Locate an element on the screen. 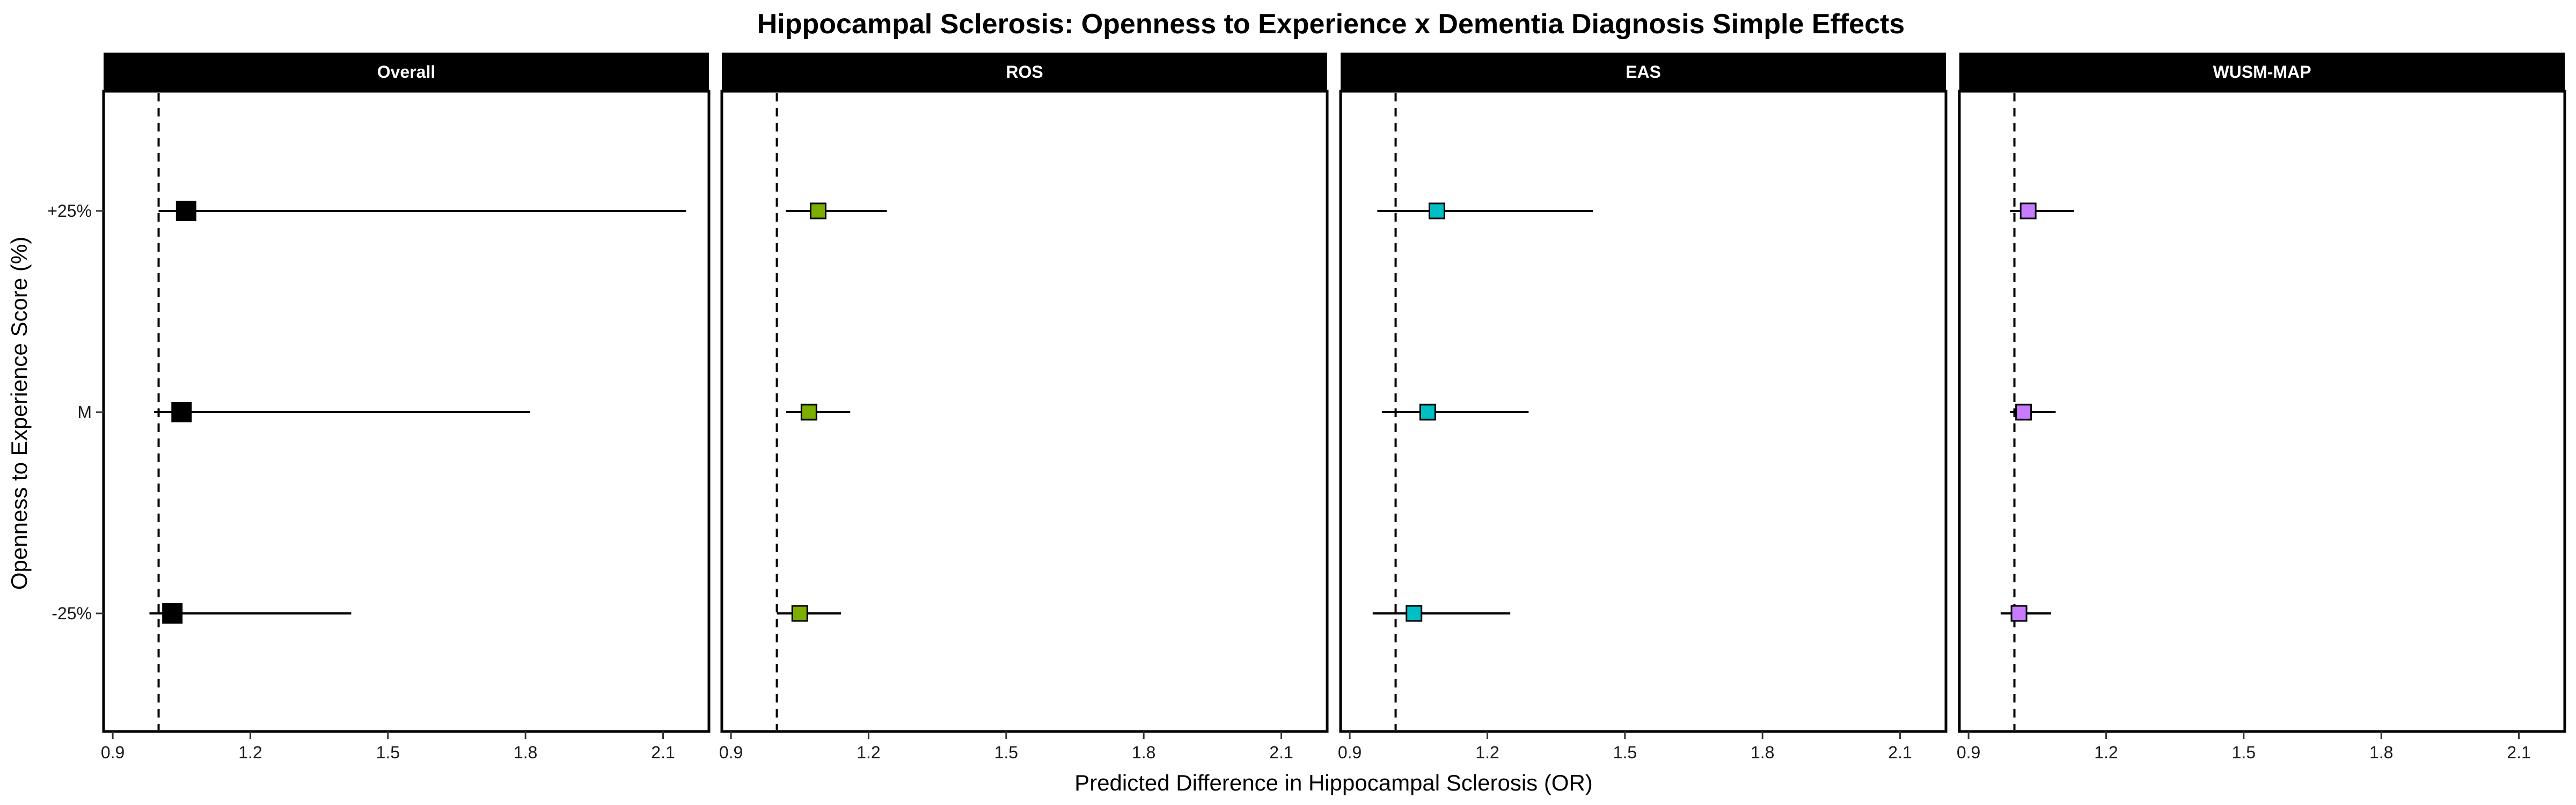 This screenshot has height=805, width=2576. y-tick-label: M is located at coordinates (84, 412).